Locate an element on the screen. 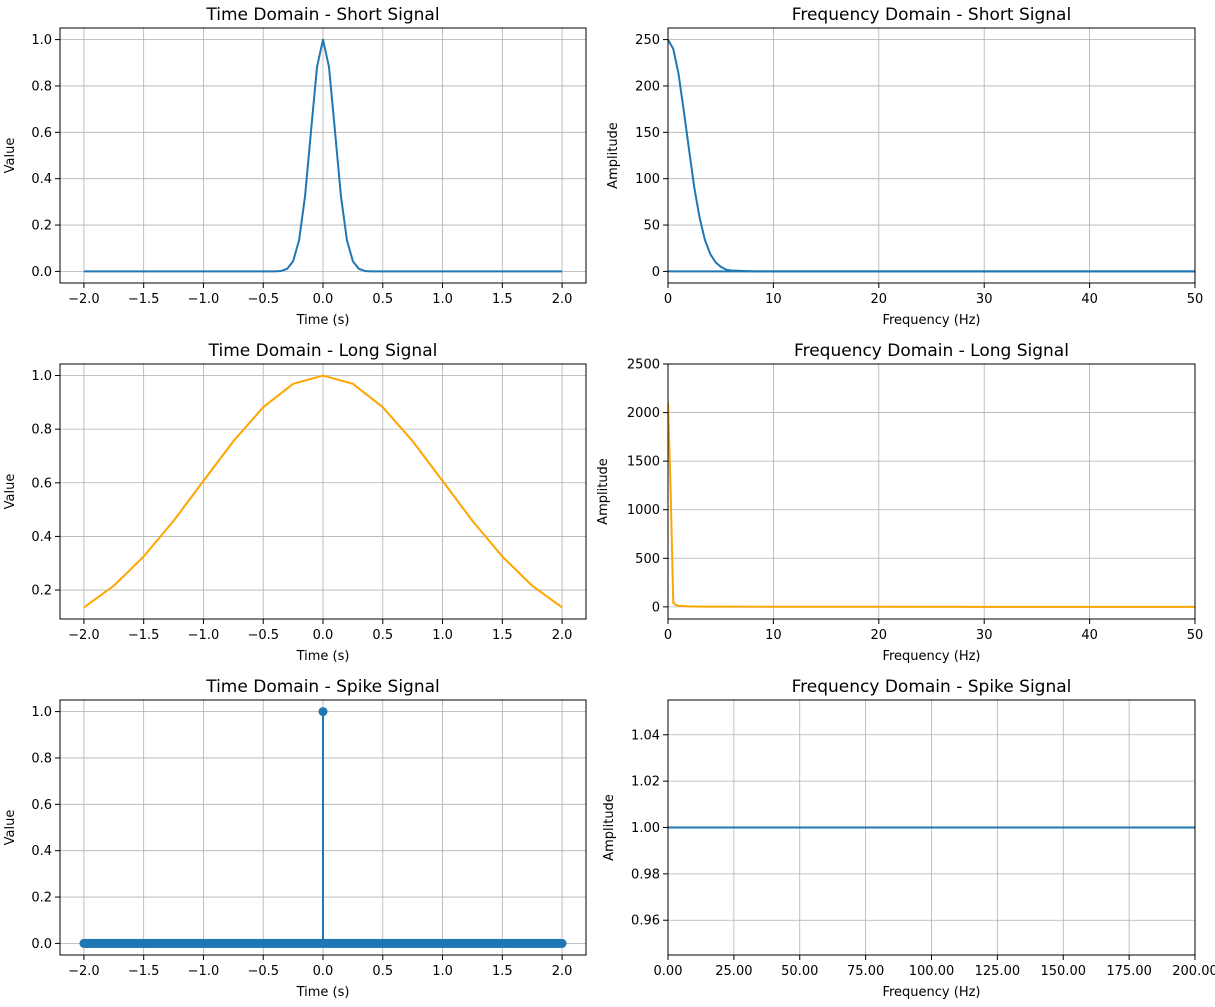 The image size is (1215, 1007). panel-title: Time Domain - Long Signal is located at coordinates (323, 351).